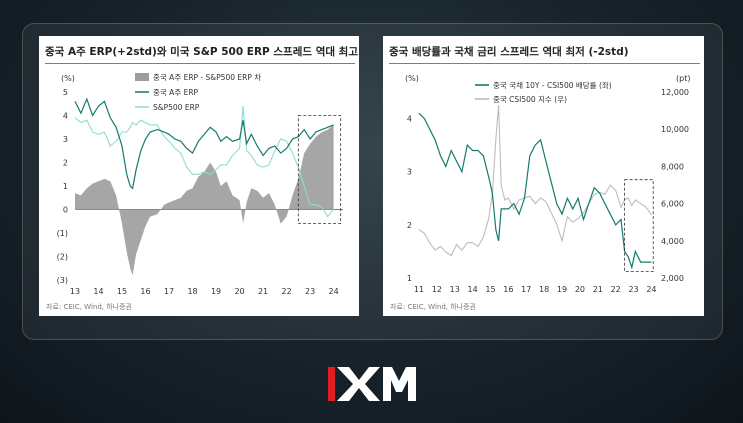 The image size is (743, 423). Describe the element at coordinates (68, 78) in the screenshot. I see `y-axis-unit: (%)` at that location.